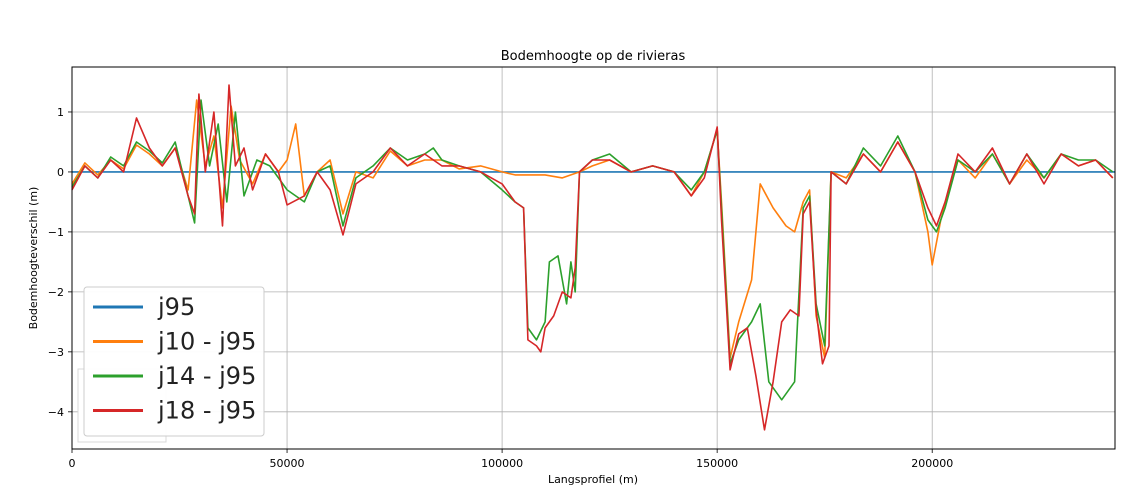  I want to click on y-axis-label: Bodemhoogteverschil (m), so click(33, 258).